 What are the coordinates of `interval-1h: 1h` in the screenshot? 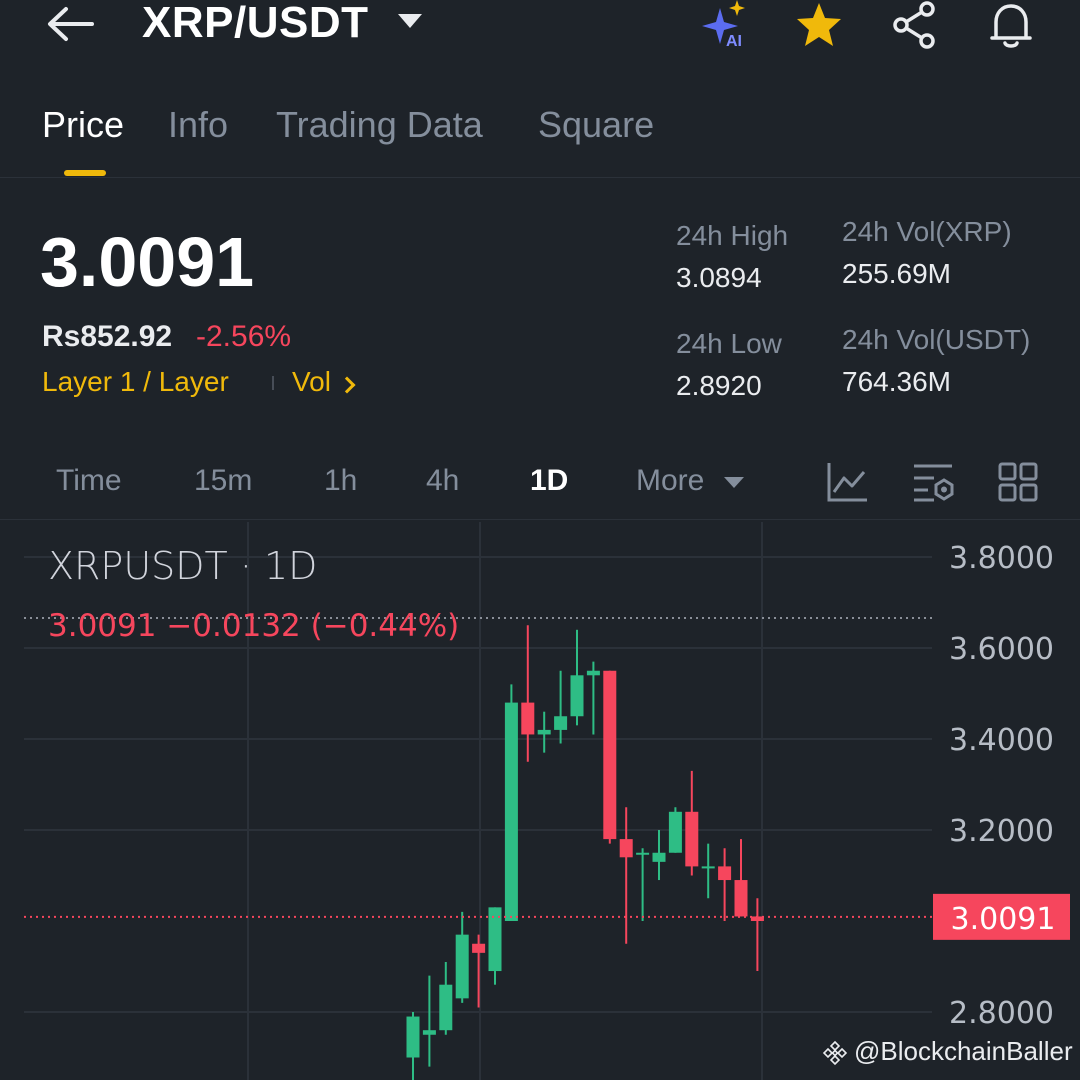 It's located at (341, 480).